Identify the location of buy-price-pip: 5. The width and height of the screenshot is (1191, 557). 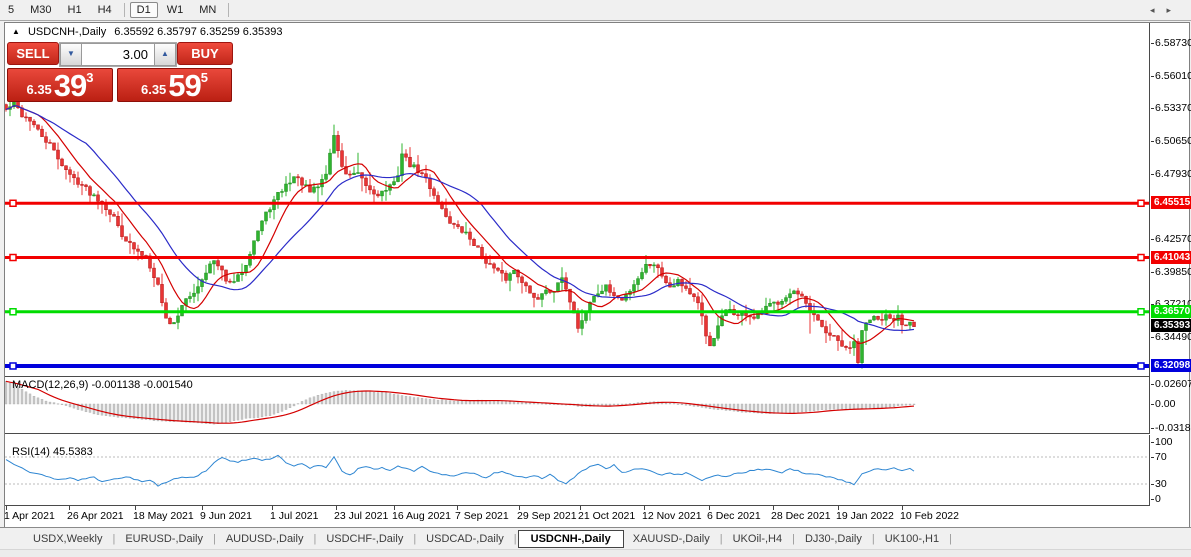
(204, 77).